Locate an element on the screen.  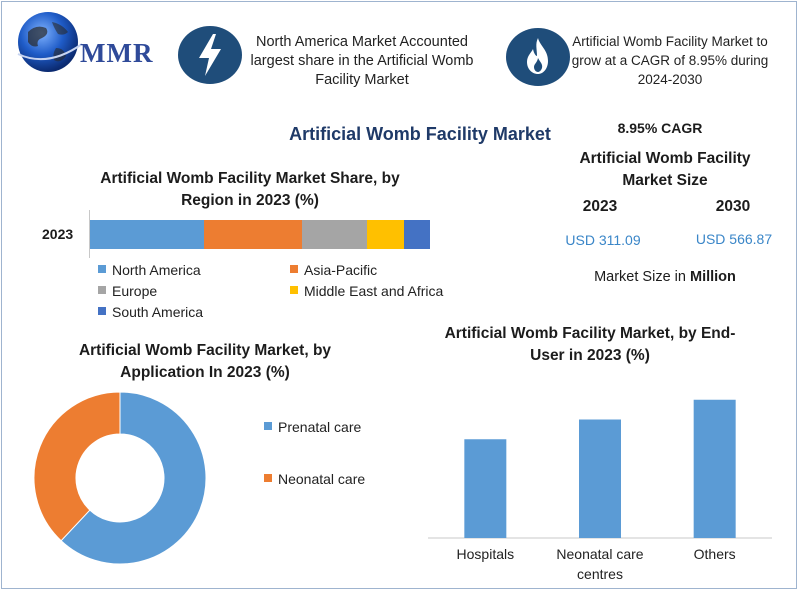
legend-neonatal-care: Neonatal care is located at coordinates (314, 479).